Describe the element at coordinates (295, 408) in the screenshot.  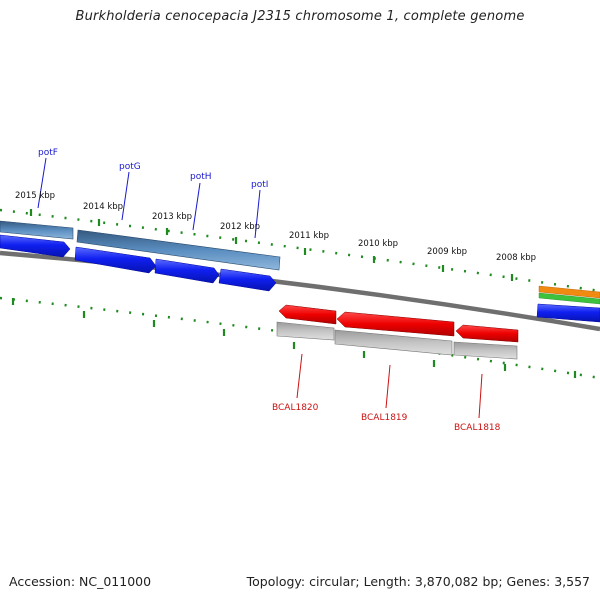
I see `gene-label-BCAL1820: BCAL1820` at that location.